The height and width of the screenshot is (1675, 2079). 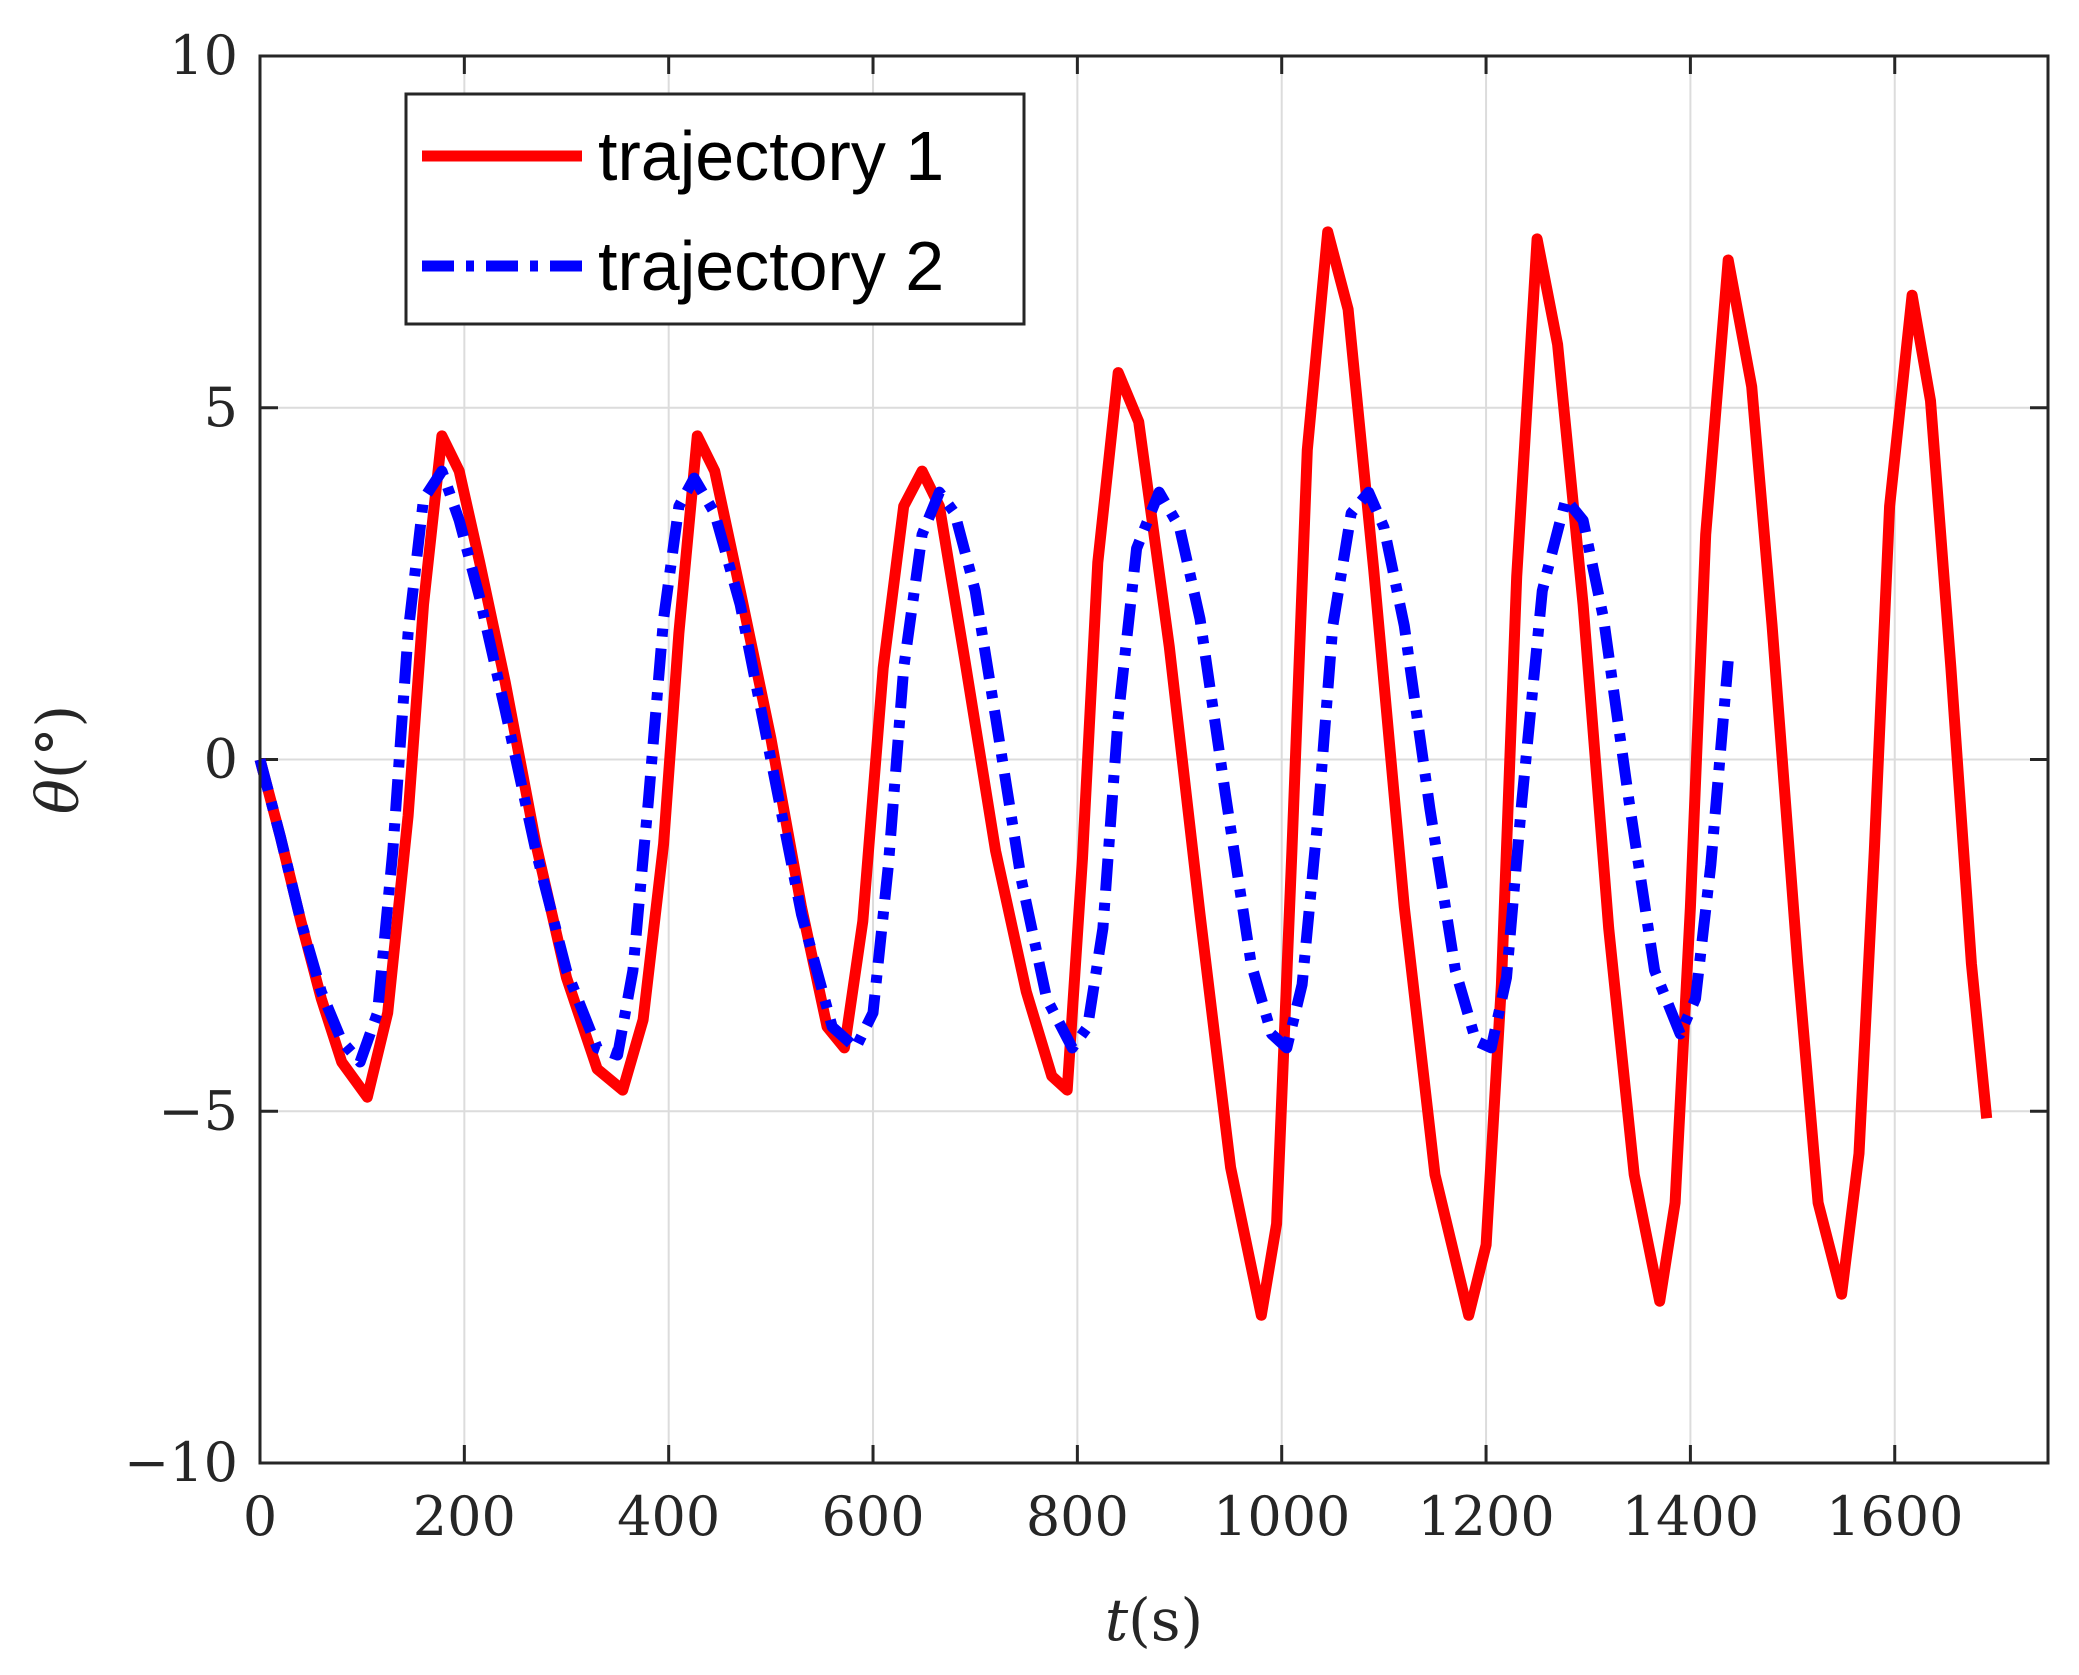 I want to click on x-tick-label: 1000, so click(x=1281, y=1516).